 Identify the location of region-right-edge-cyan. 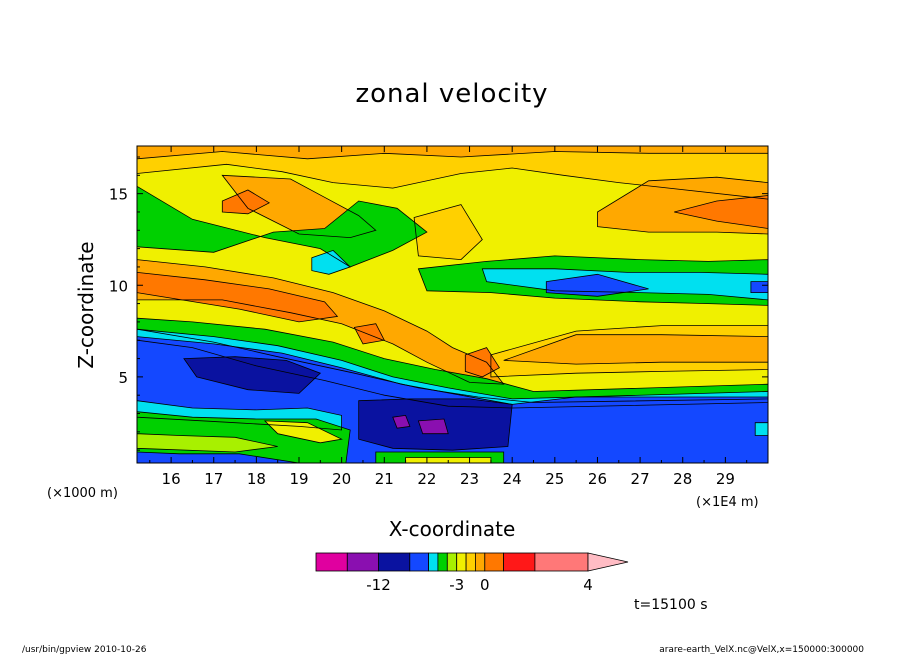
(761, 429).